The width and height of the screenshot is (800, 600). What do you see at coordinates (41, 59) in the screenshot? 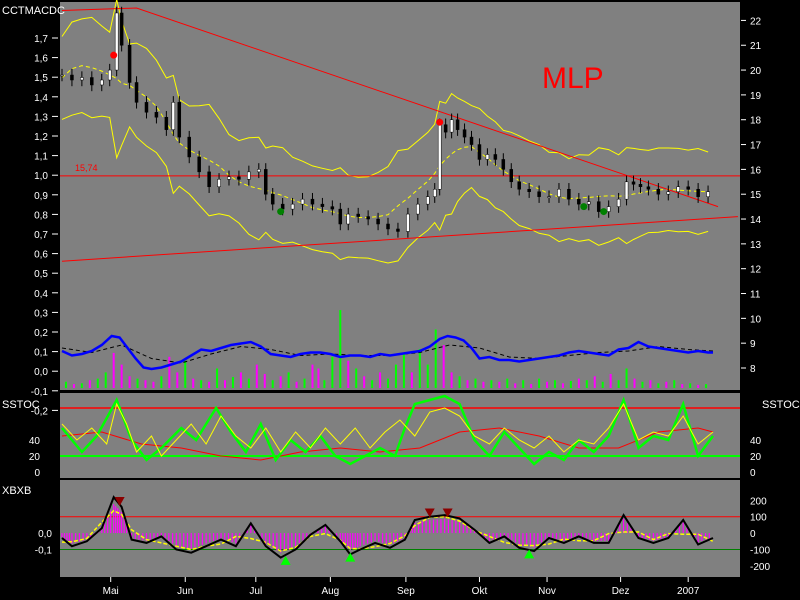
I see `left-tick-label: 1,6` at bounding box center [41, 59].